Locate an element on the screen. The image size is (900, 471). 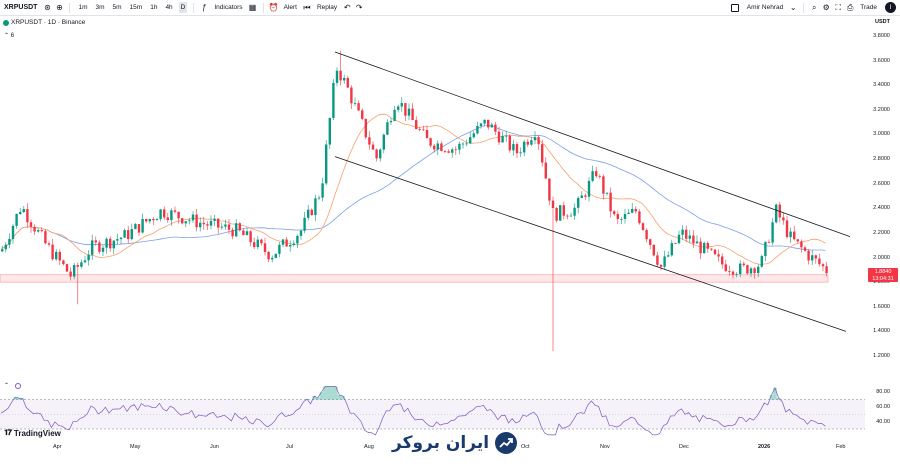
chevron-down-icon: ⌄ is located at coordinates (793, 7).